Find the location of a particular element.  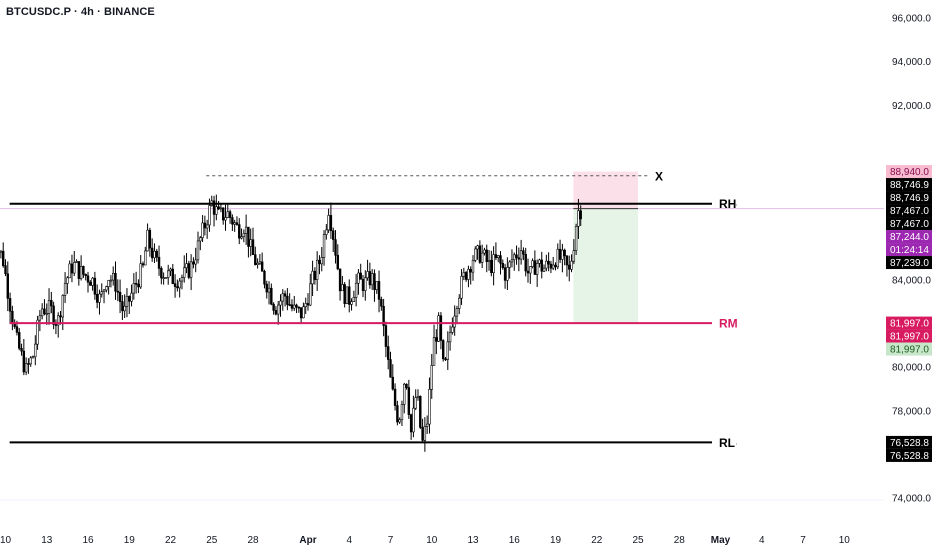

axis-price-label: 81,997.0 is located at coordinates (909, 349).